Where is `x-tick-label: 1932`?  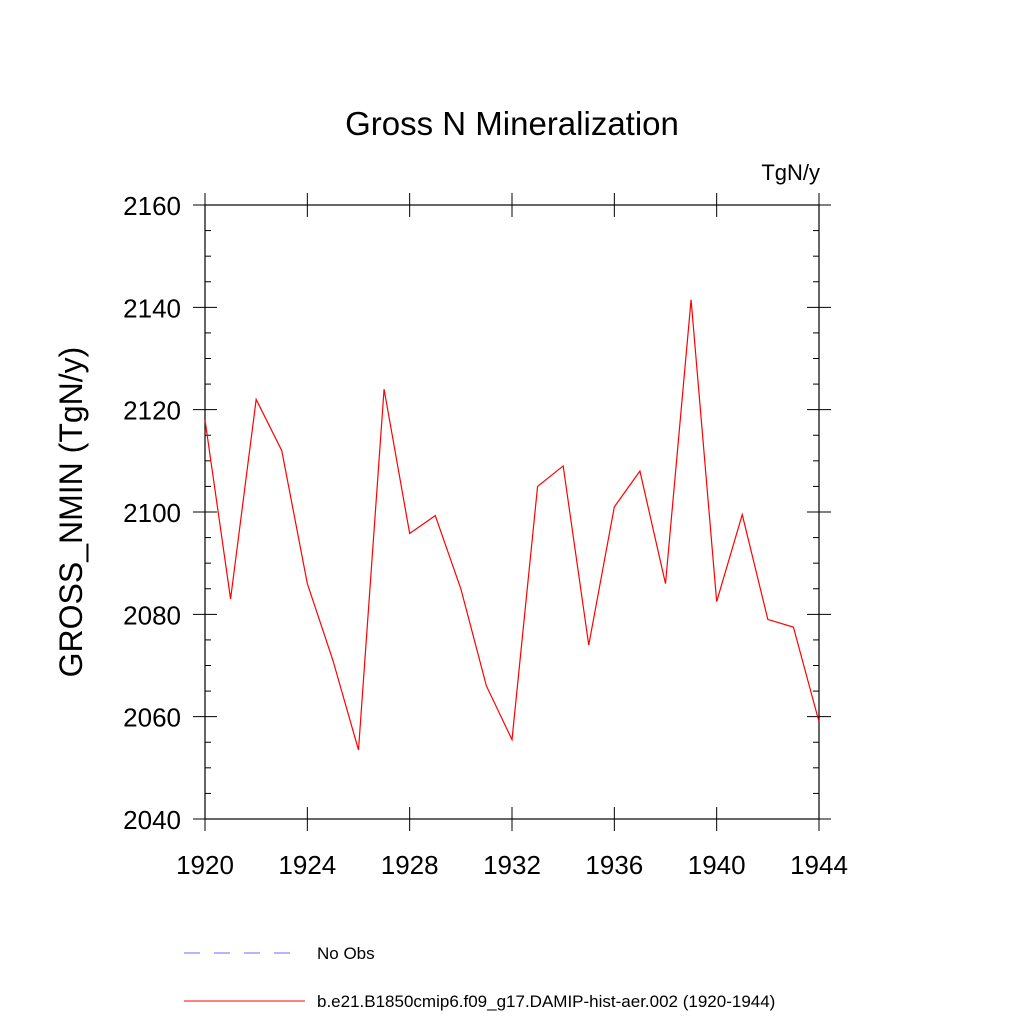 x-tick-label: 1932 is located at coordinates (512, 865).